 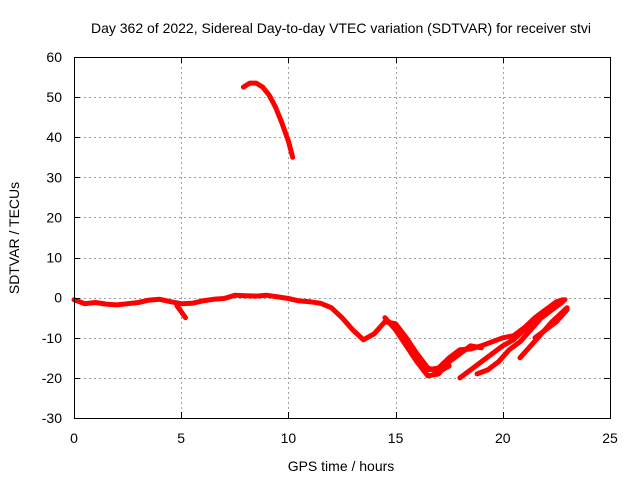 I want to click on series-track-g, so click(x=551, y=324).